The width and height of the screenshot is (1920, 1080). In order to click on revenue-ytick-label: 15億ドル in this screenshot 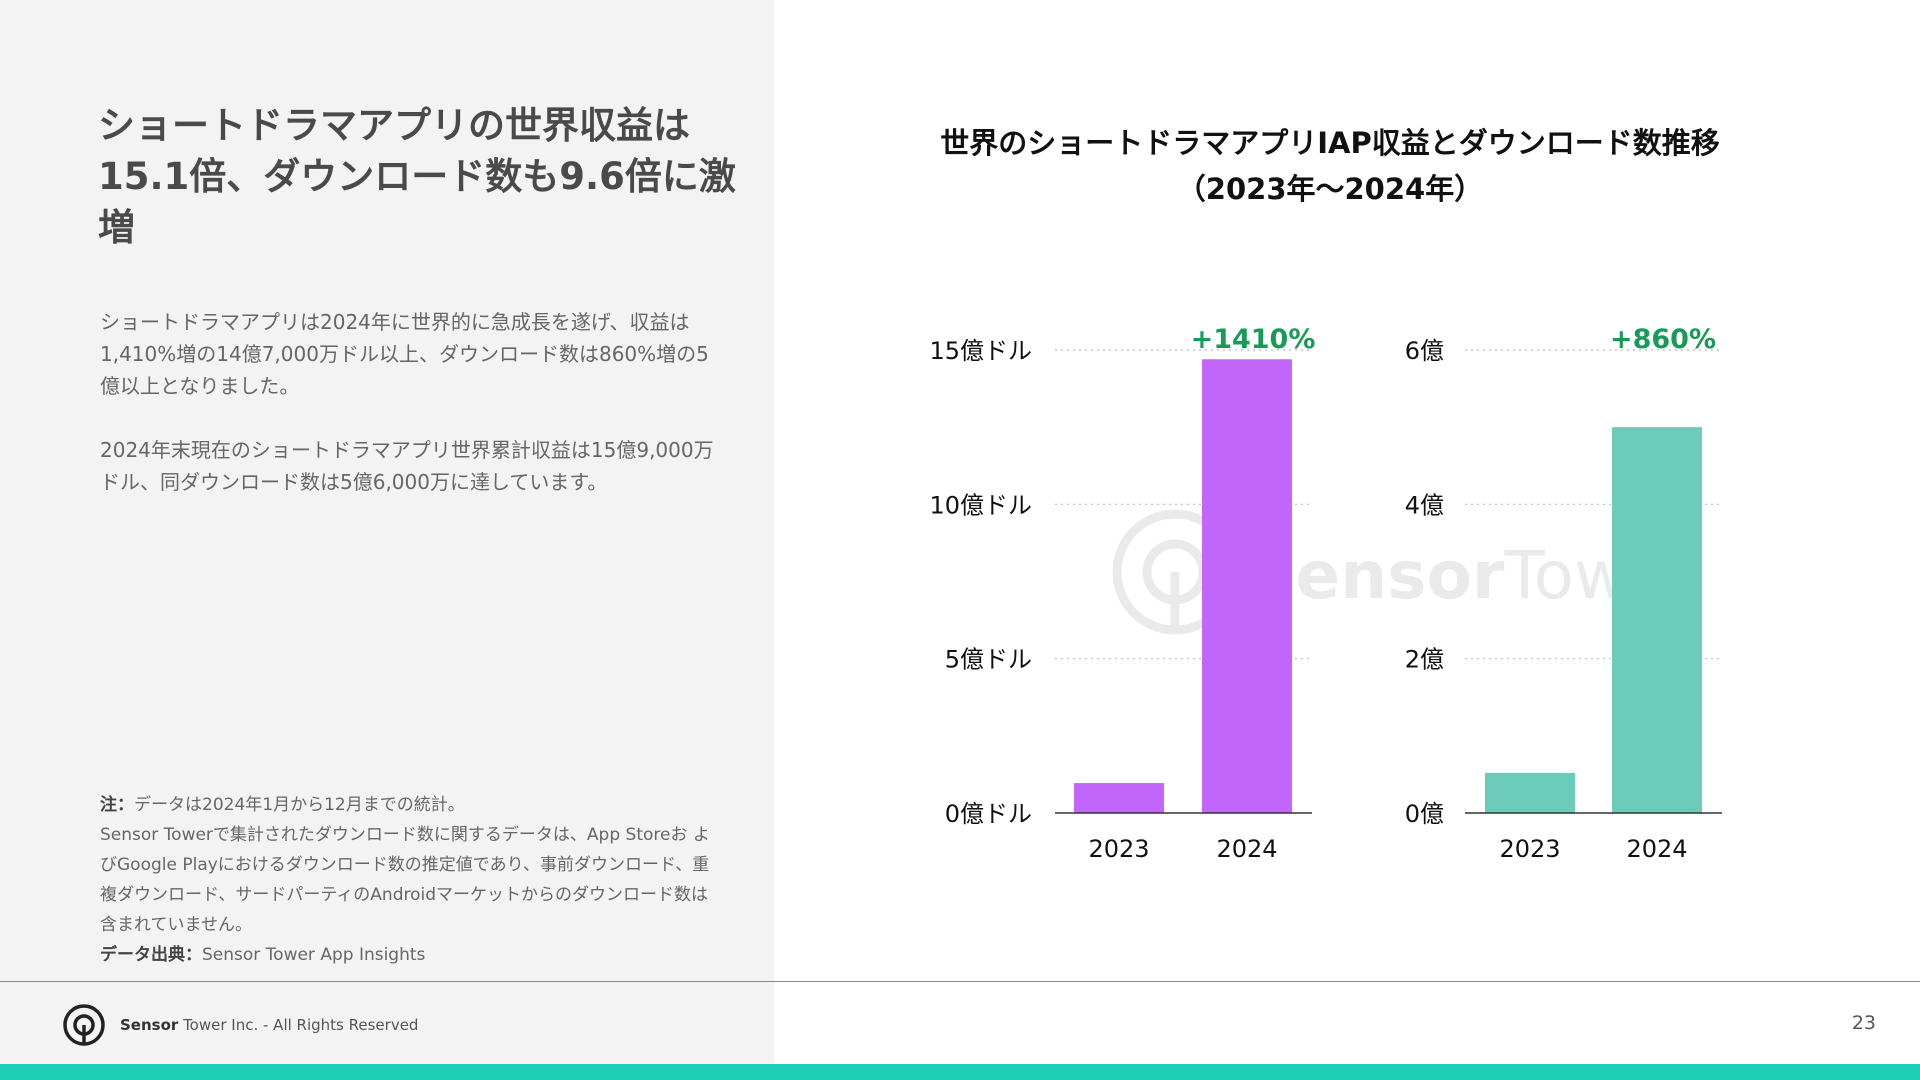, I will do `click(980, 351)`.